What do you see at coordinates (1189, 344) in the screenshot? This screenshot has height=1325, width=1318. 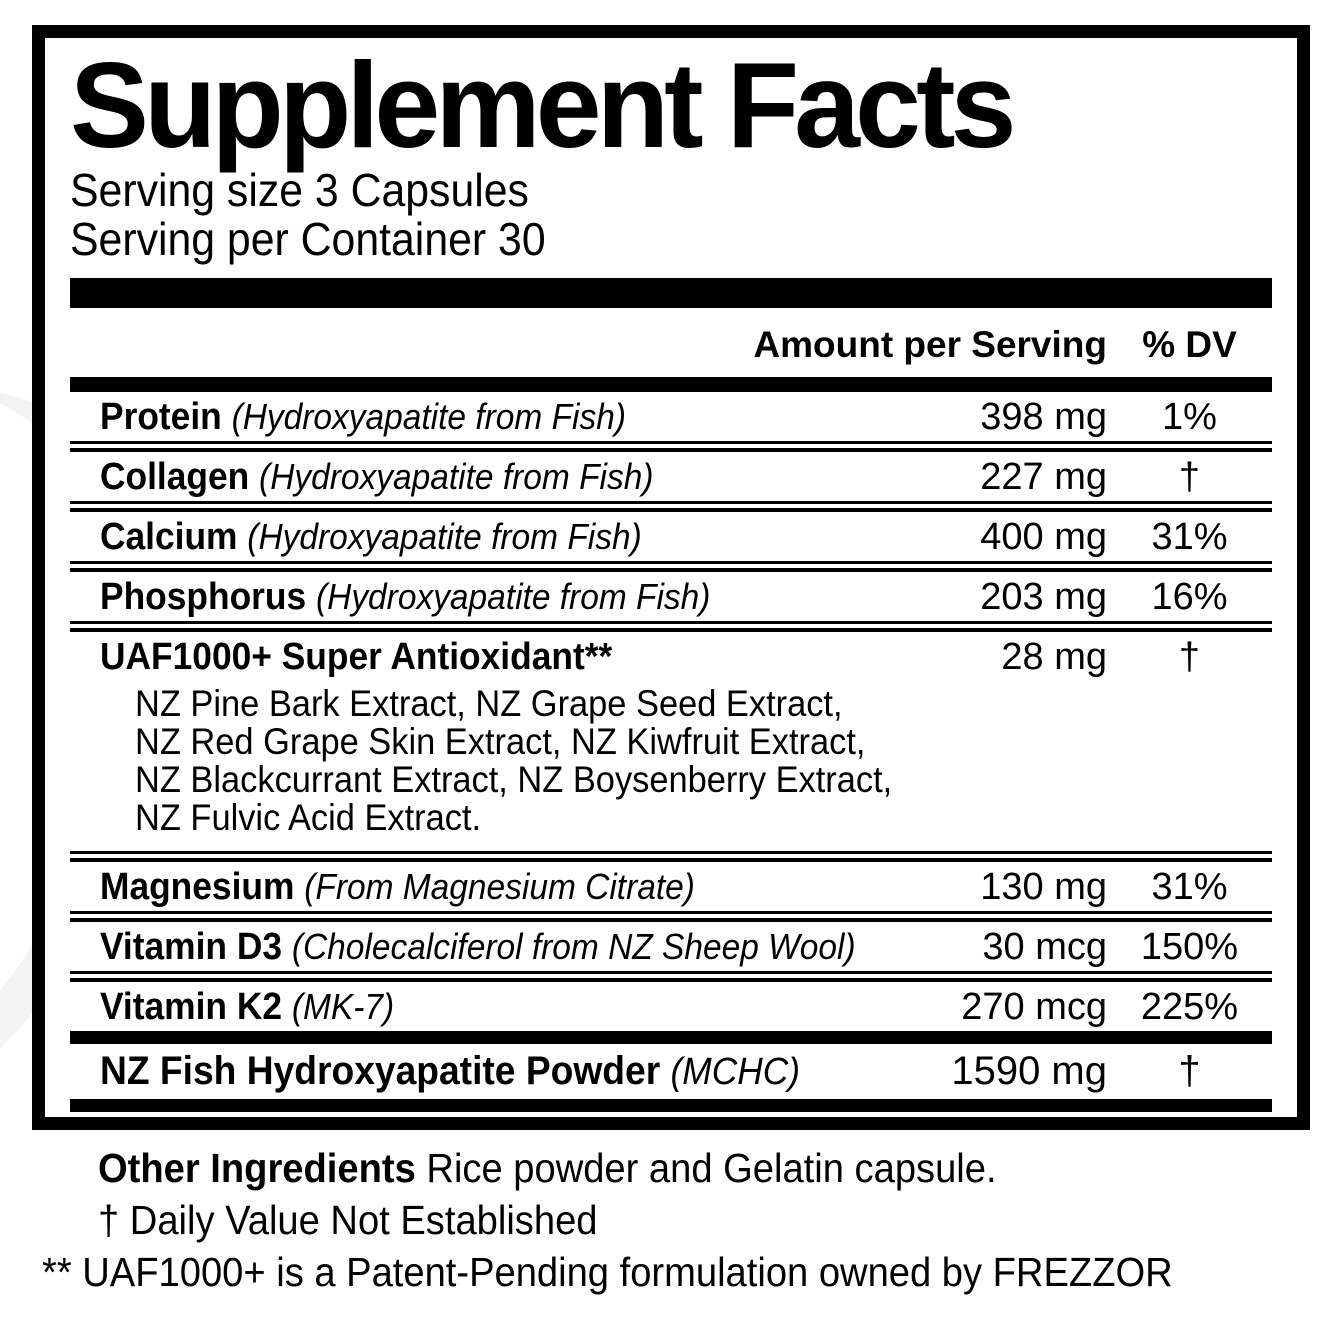 I see `header-percent-dv: % DV` at bounding box center [1189, 344].